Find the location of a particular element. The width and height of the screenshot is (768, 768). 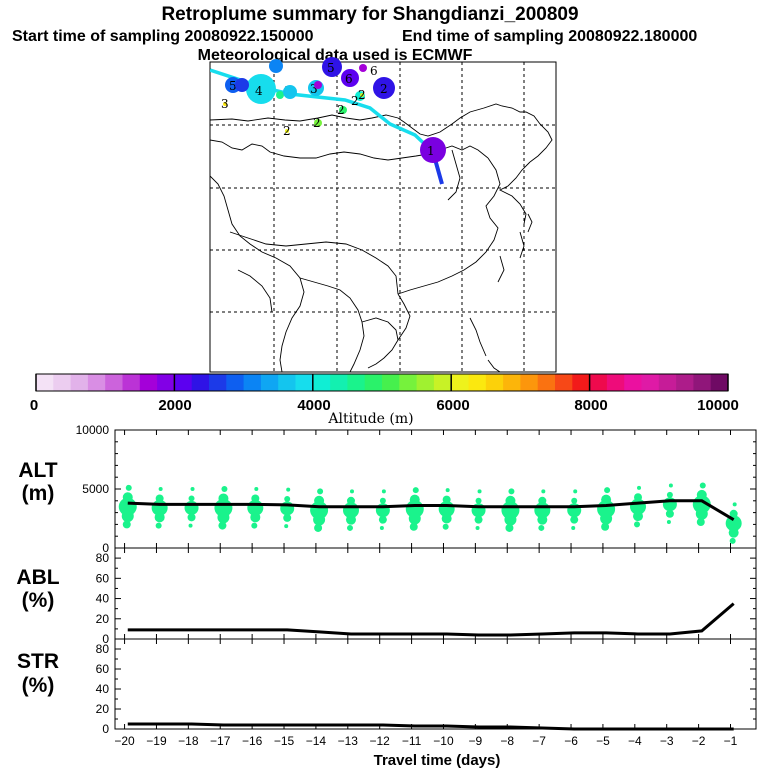

met-data-text: Meteorological data used is ECMWF is located at coordinates (335, 55).